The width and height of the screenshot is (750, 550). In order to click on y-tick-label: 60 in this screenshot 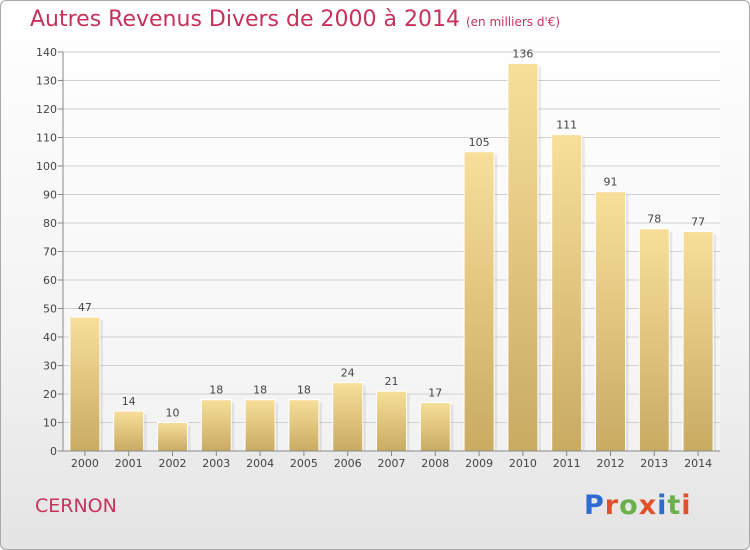, I will do `click(50, 280)`.